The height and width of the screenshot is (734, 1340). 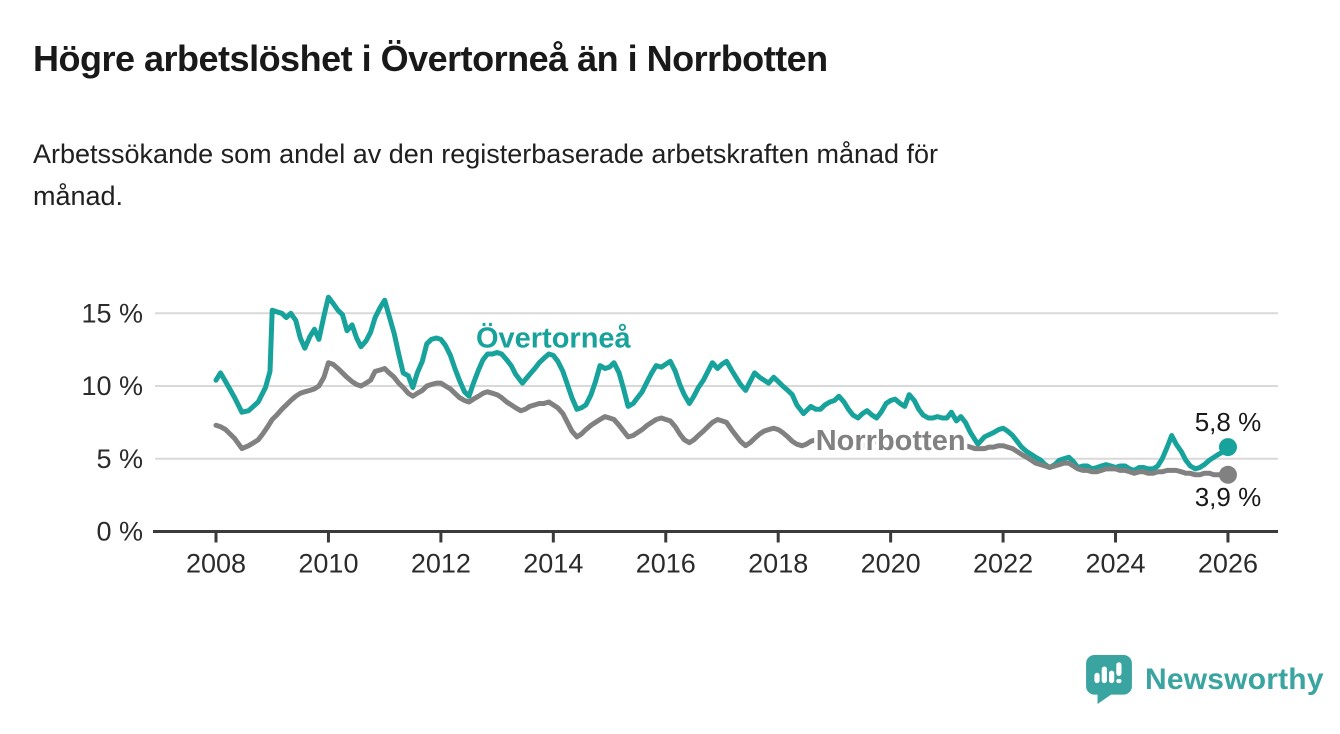 I want to click on x-tick-label-2014: 2014, so click(x=553, y=564).